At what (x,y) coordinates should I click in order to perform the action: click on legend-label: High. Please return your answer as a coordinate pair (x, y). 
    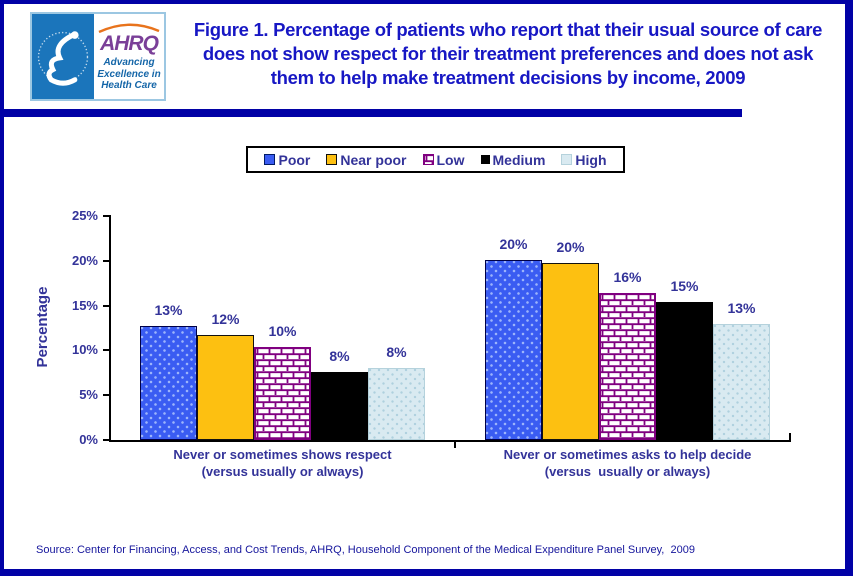
    Looking at the image, I should click on (591, 159).